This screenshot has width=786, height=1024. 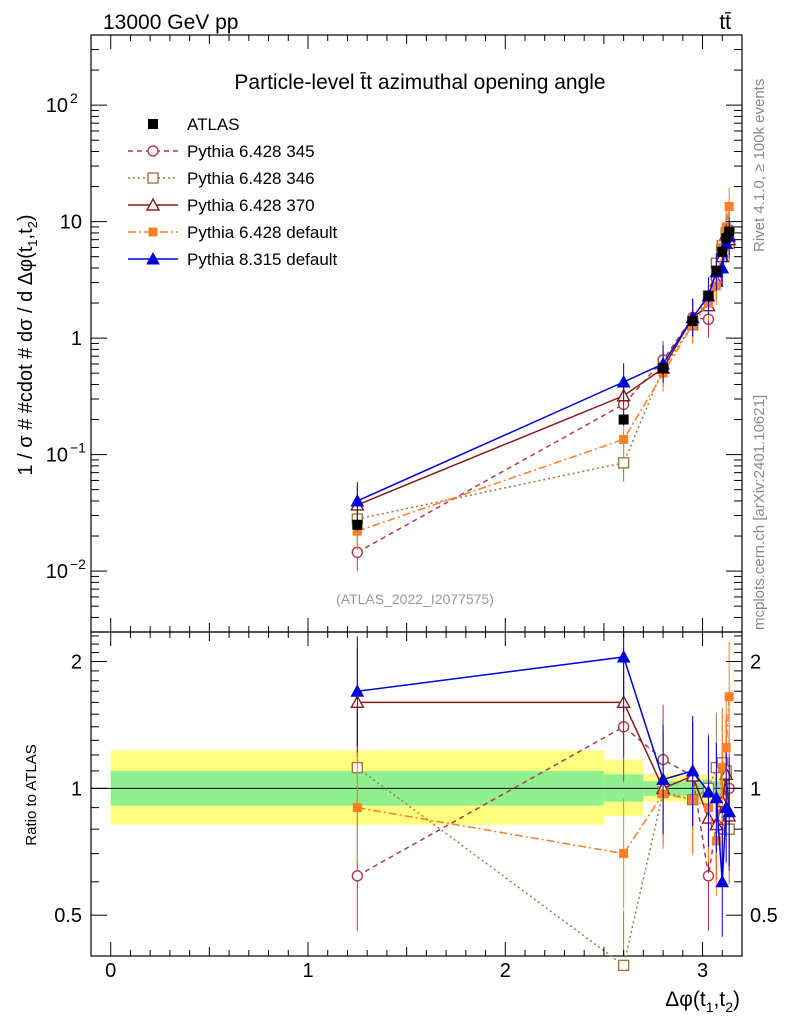 I want to click on ratio-tick-label: 0.5, so click(x=68, y=916).